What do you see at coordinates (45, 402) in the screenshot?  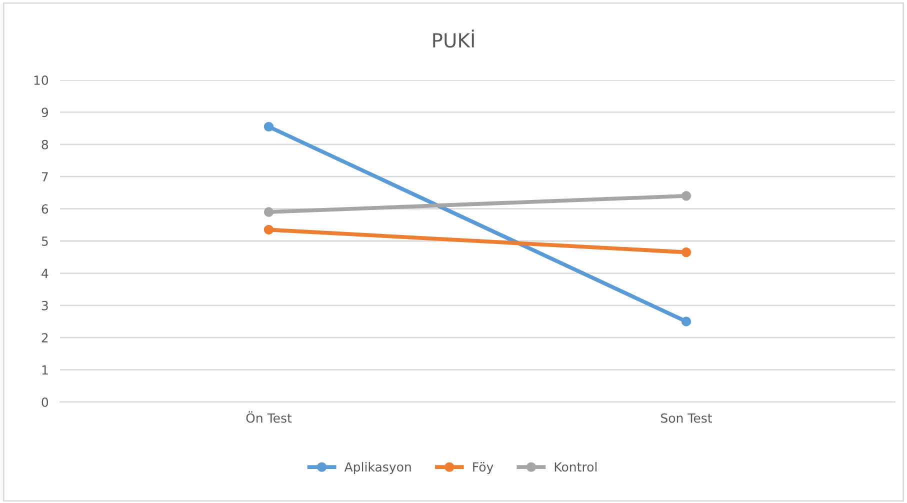 I see `y-tick-label: 0` at bounding box center [45, 402].